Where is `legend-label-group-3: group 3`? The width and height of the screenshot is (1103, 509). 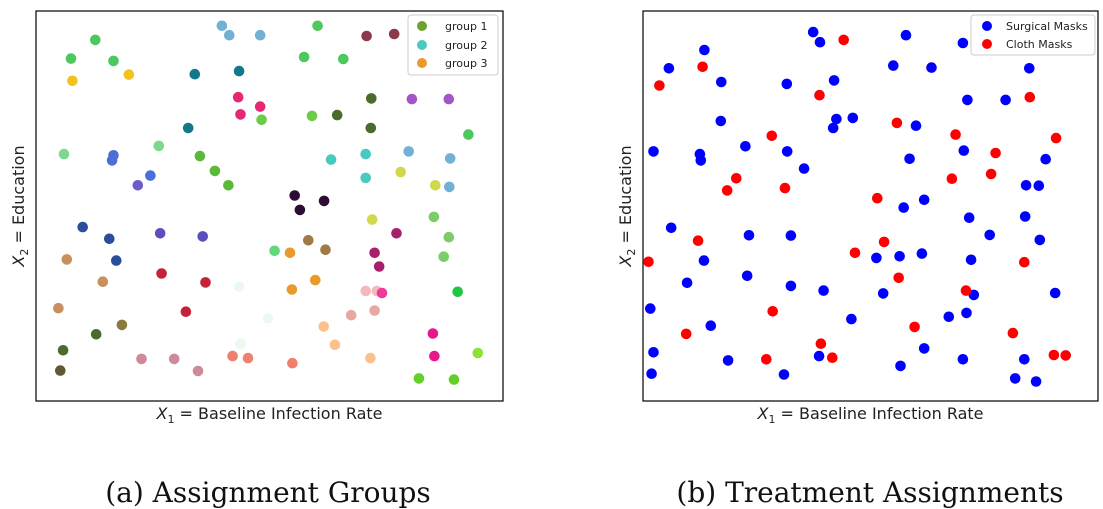
legend-label-group-3: group 3 is located at coordinates (466, 63).